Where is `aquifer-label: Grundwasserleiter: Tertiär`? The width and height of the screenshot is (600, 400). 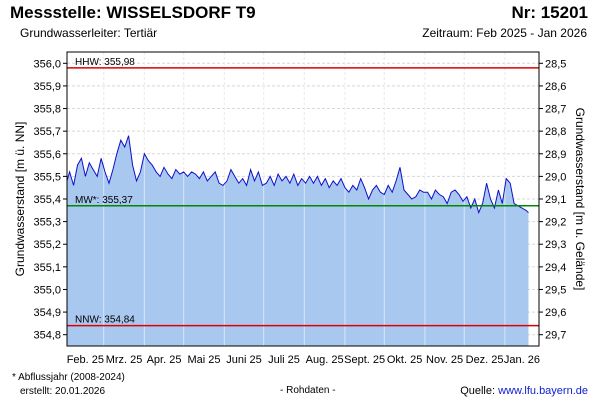 aquifer-label: Grundwasserleiter: Tertiär is located at coordinates (89, 33).